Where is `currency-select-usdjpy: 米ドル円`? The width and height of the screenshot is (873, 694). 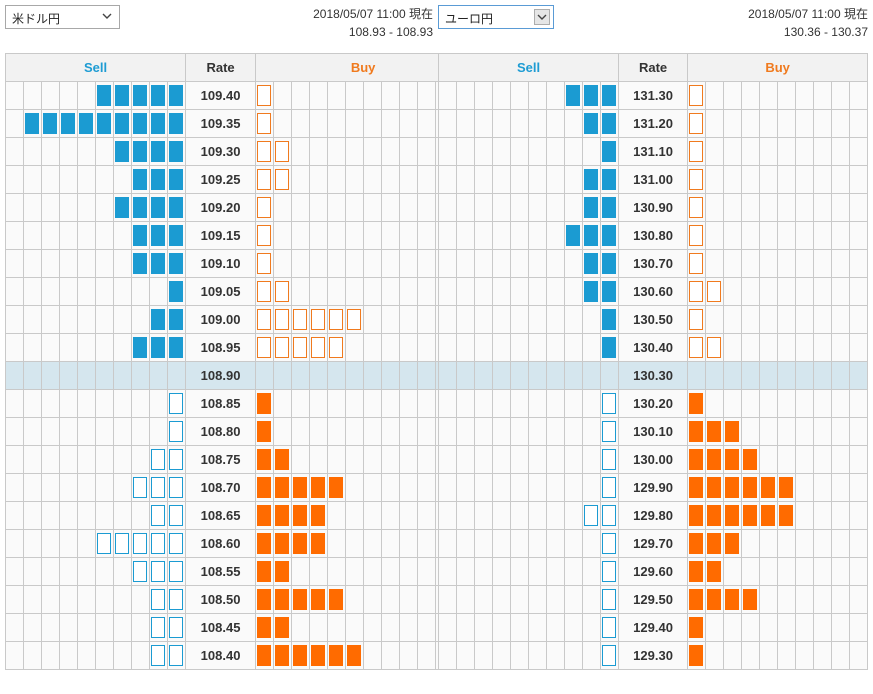 currency-select-usdjpy: 米ドル円 is located at coordinates (62, 17).